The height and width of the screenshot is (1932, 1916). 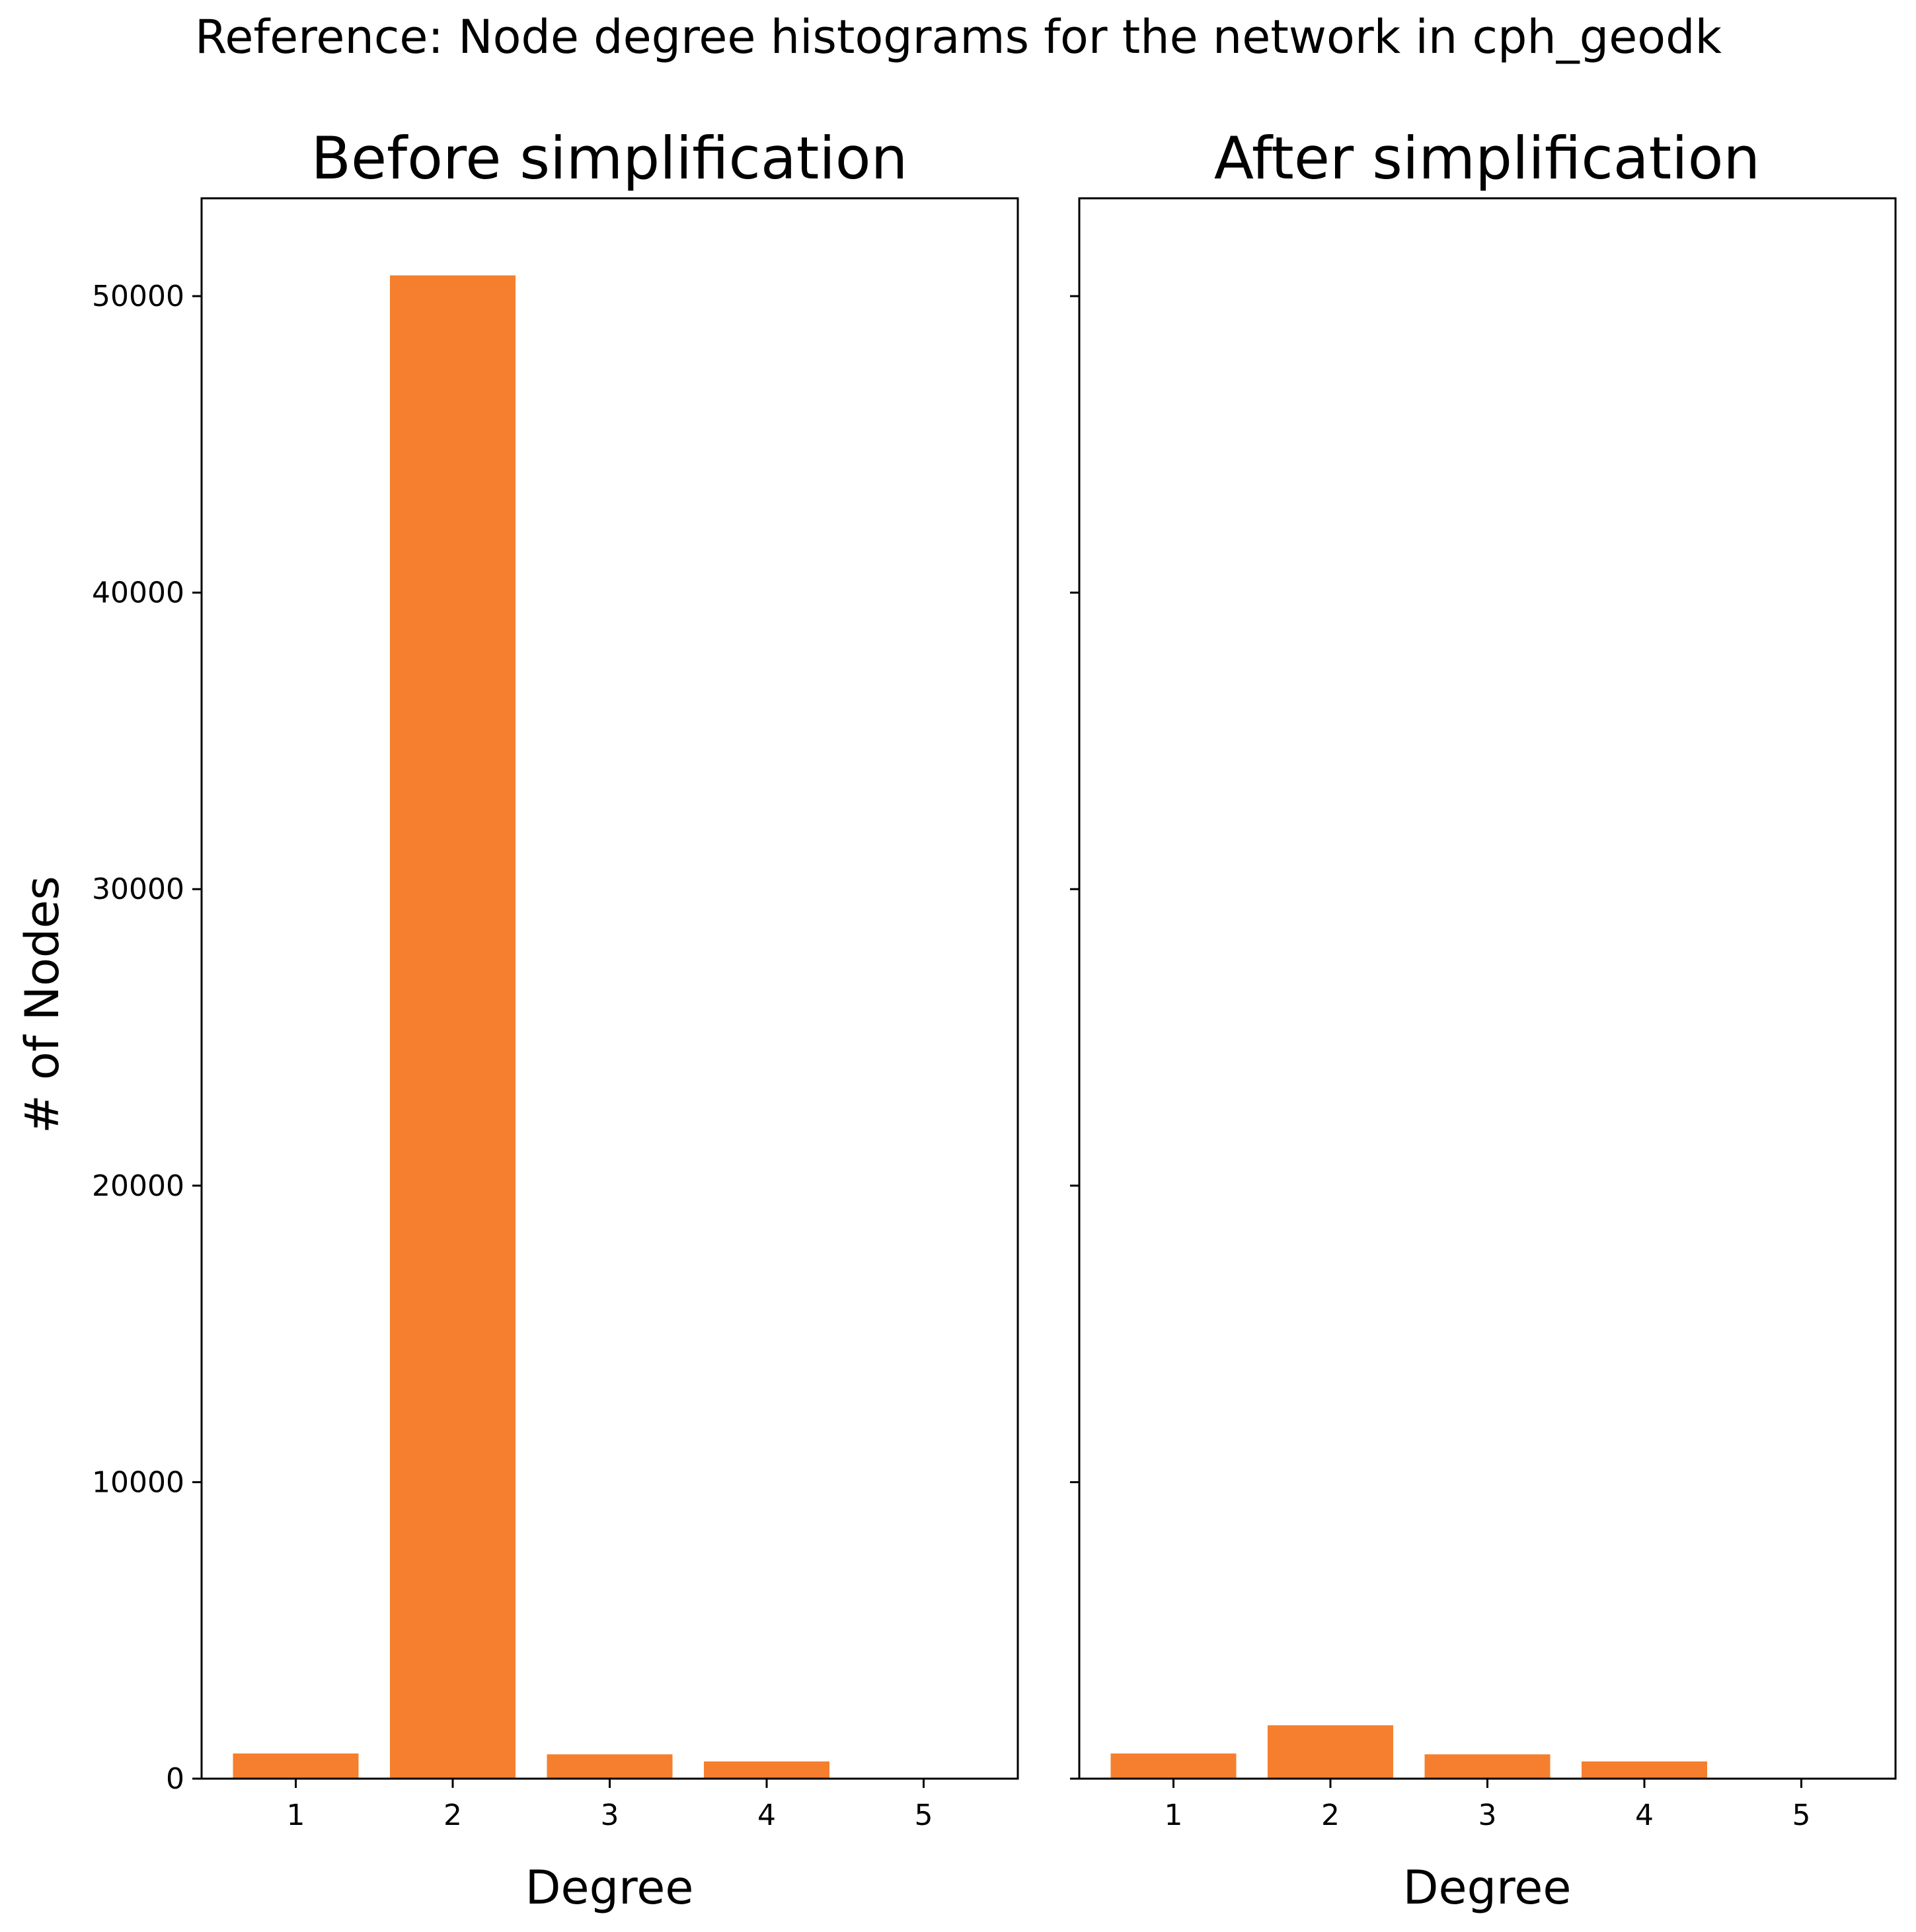 I want to click on y-tick-label: 40000, so click(x=138, y=593).